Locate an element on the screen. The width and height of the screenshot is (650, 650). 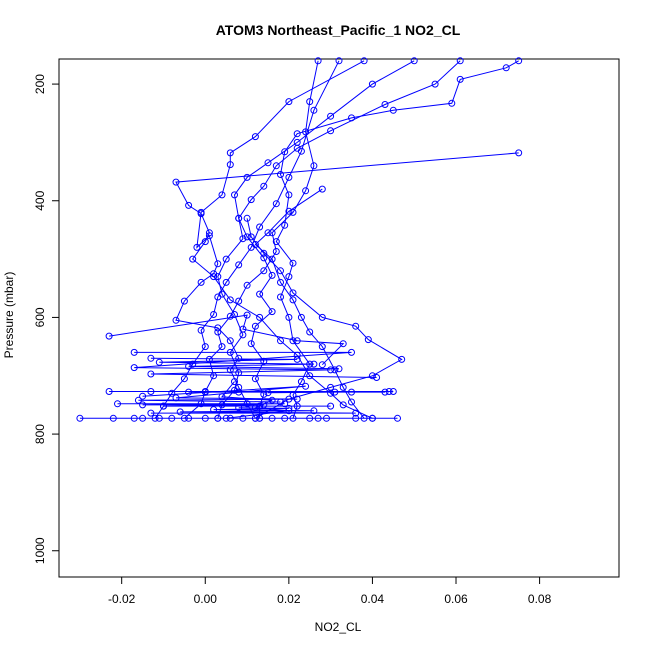
y-axis: 200 400 600 800 1000 is located at coordinates (46, 319).